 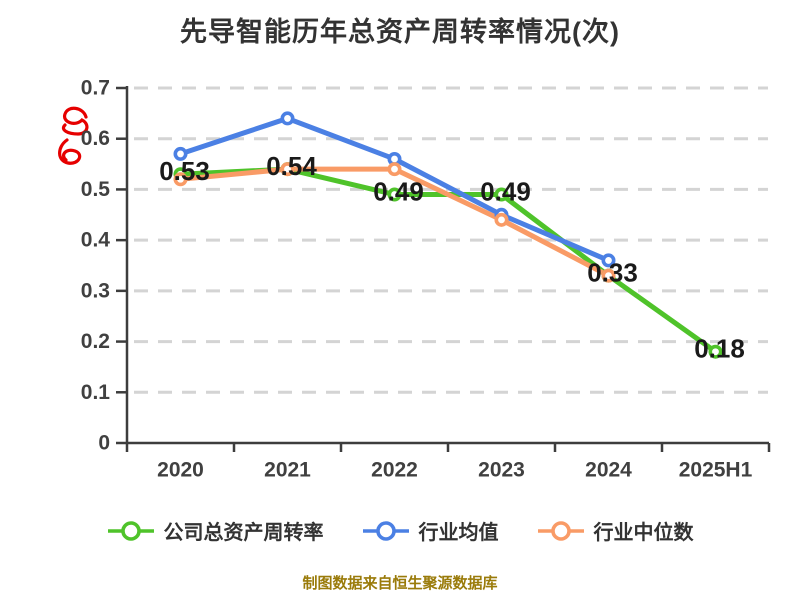 I want to click on legend-item-industry-average: 行业均值, so click(x=430, y=530).